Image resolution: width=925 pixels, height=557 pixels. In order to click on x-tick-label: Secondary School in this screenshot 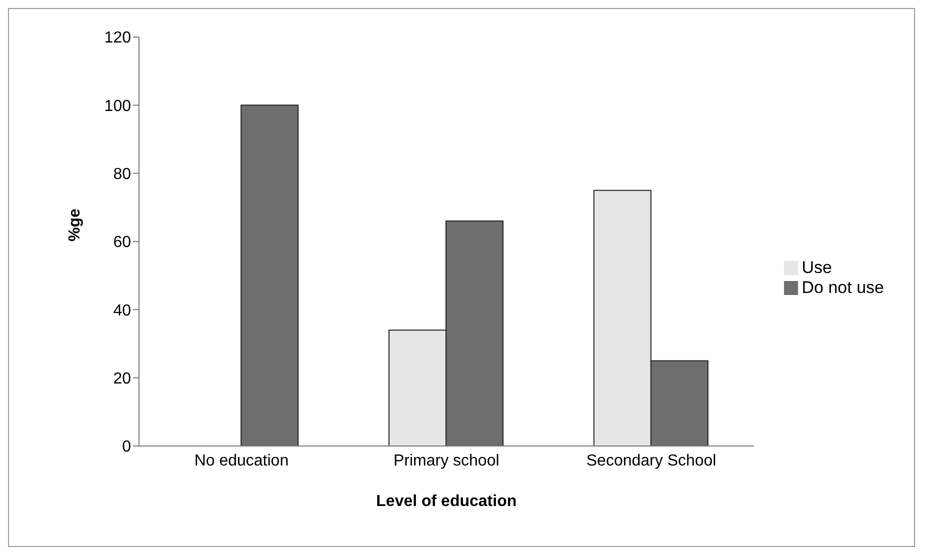, I will do `click(651, 461)`.